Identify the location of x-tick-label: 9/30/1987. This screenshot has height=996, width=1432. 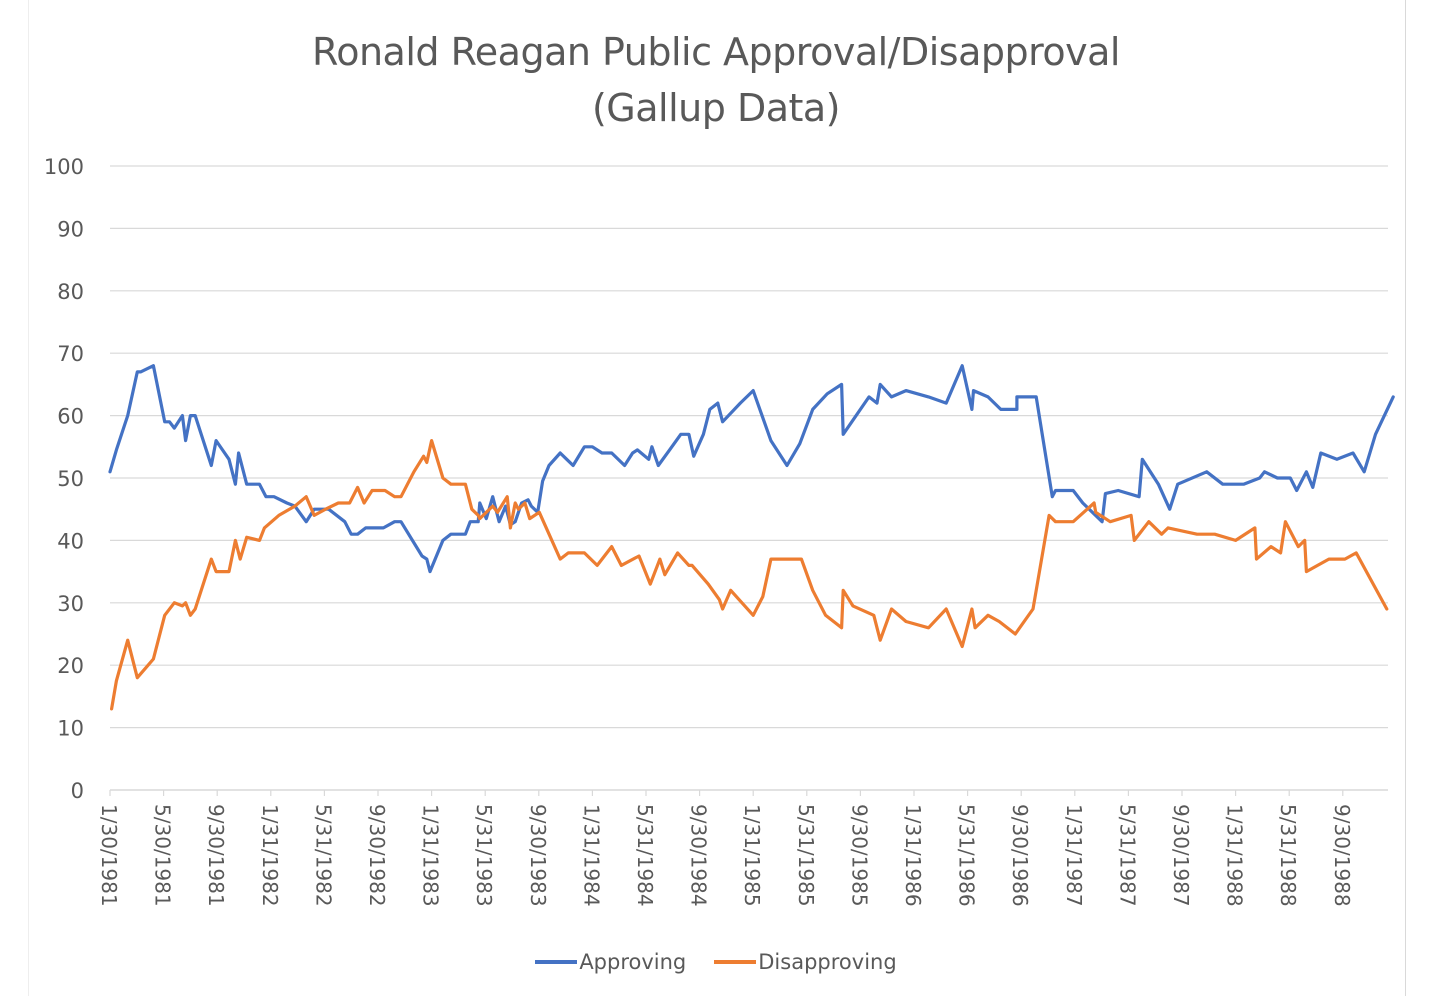
(1181, 855).